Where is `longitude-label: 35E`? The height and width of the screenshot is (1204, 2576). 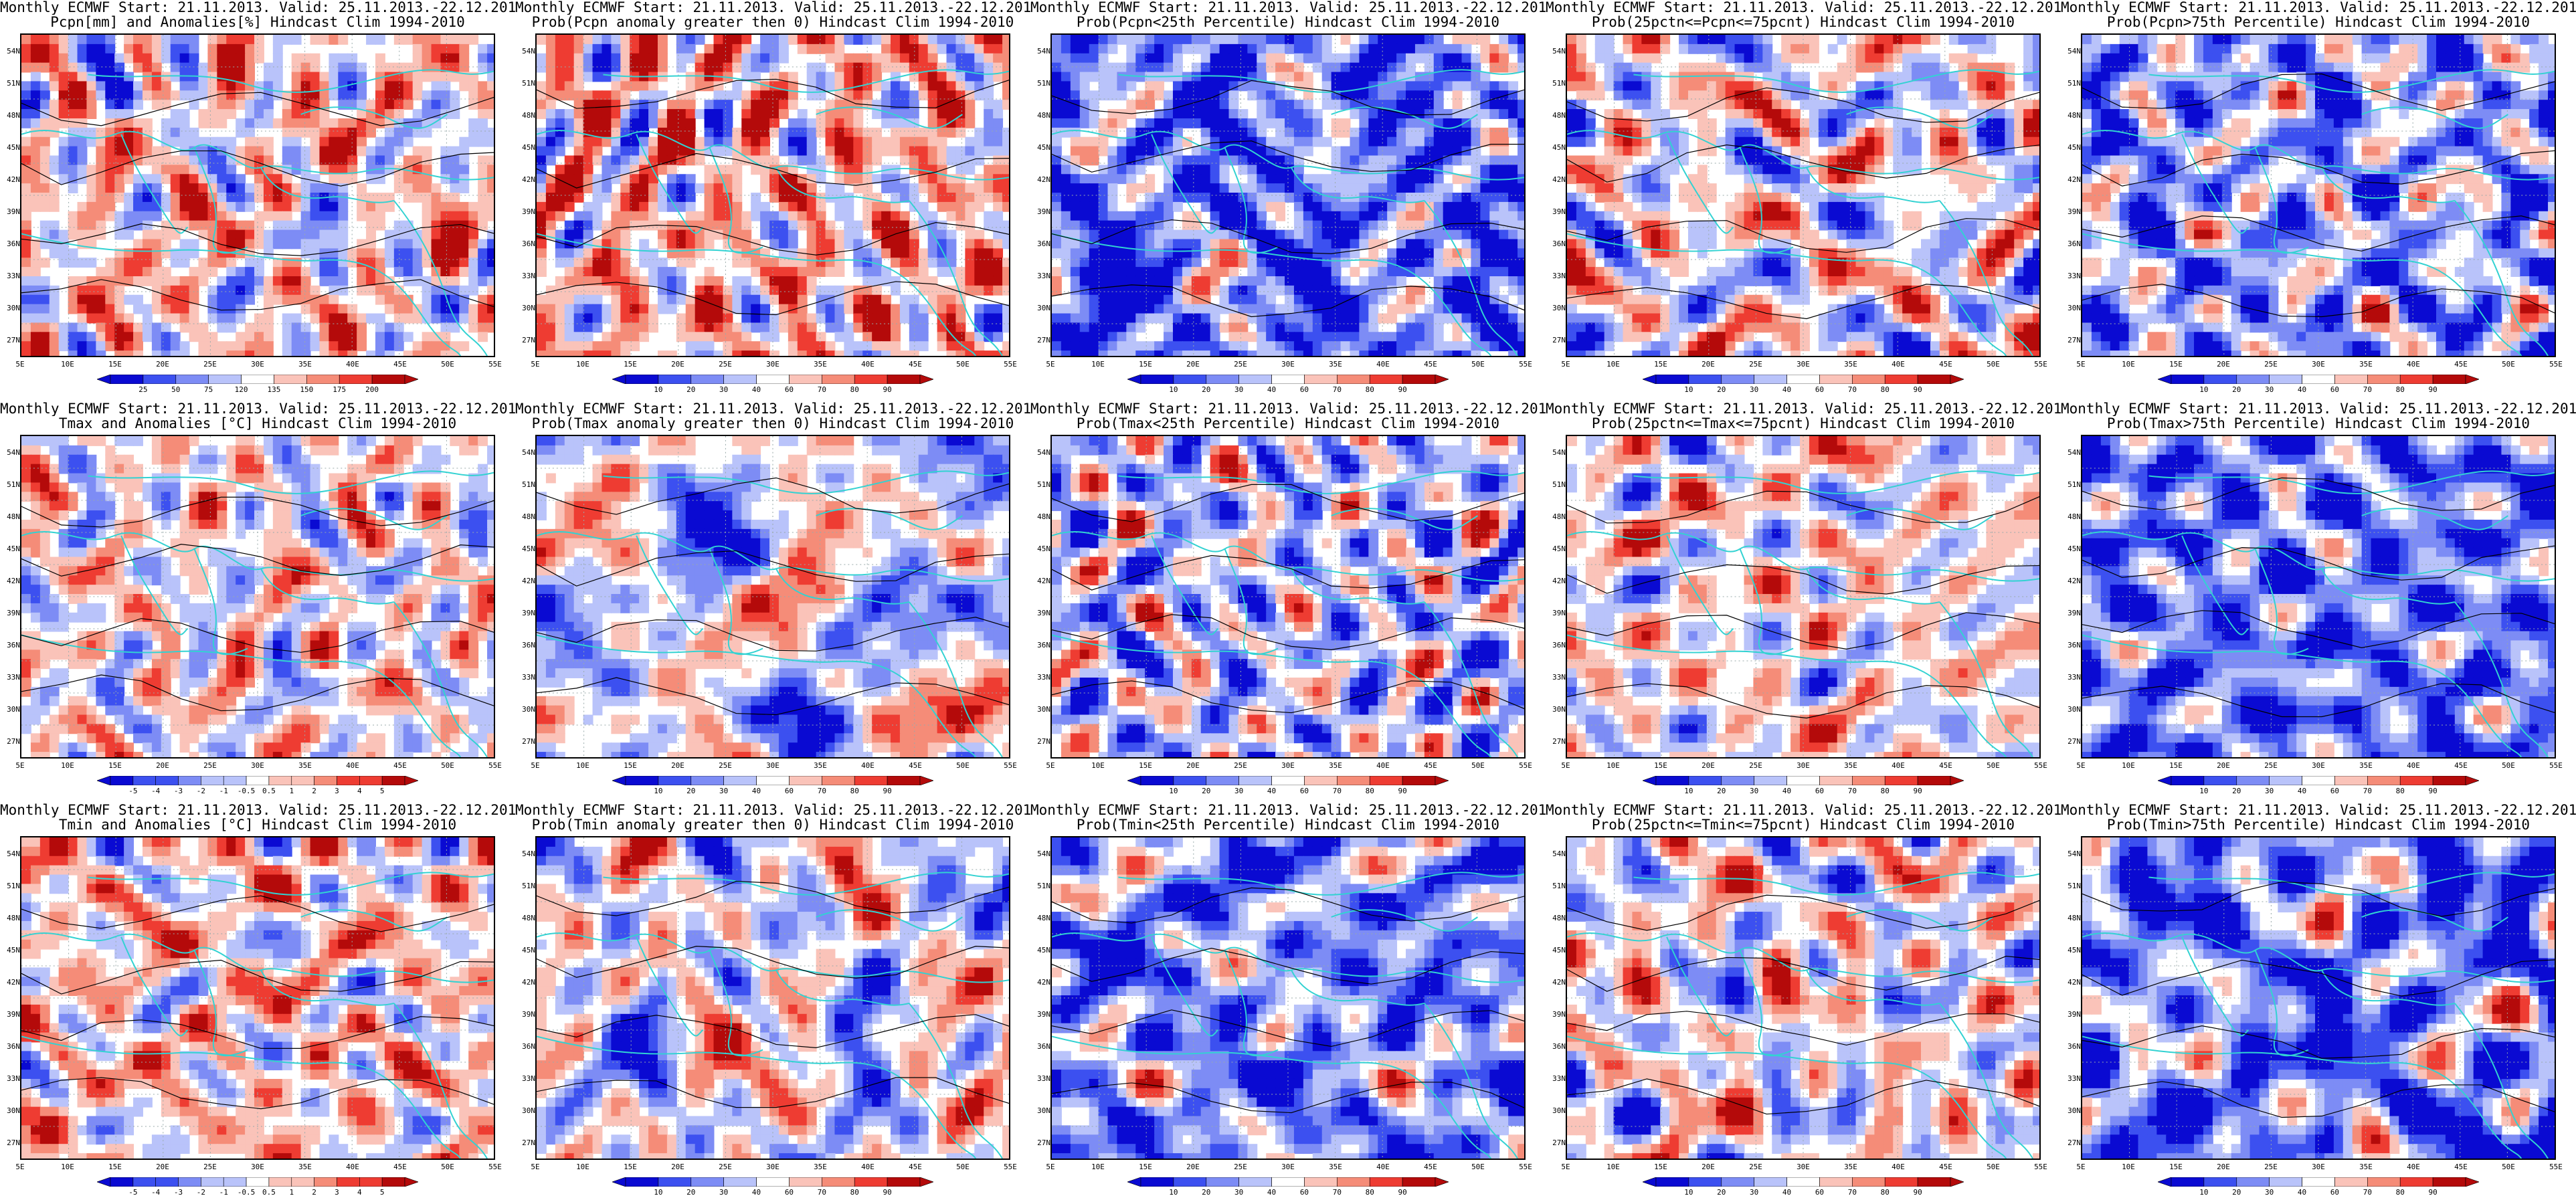 longitude-label: 35E is located at coordinates (2366, 1167).